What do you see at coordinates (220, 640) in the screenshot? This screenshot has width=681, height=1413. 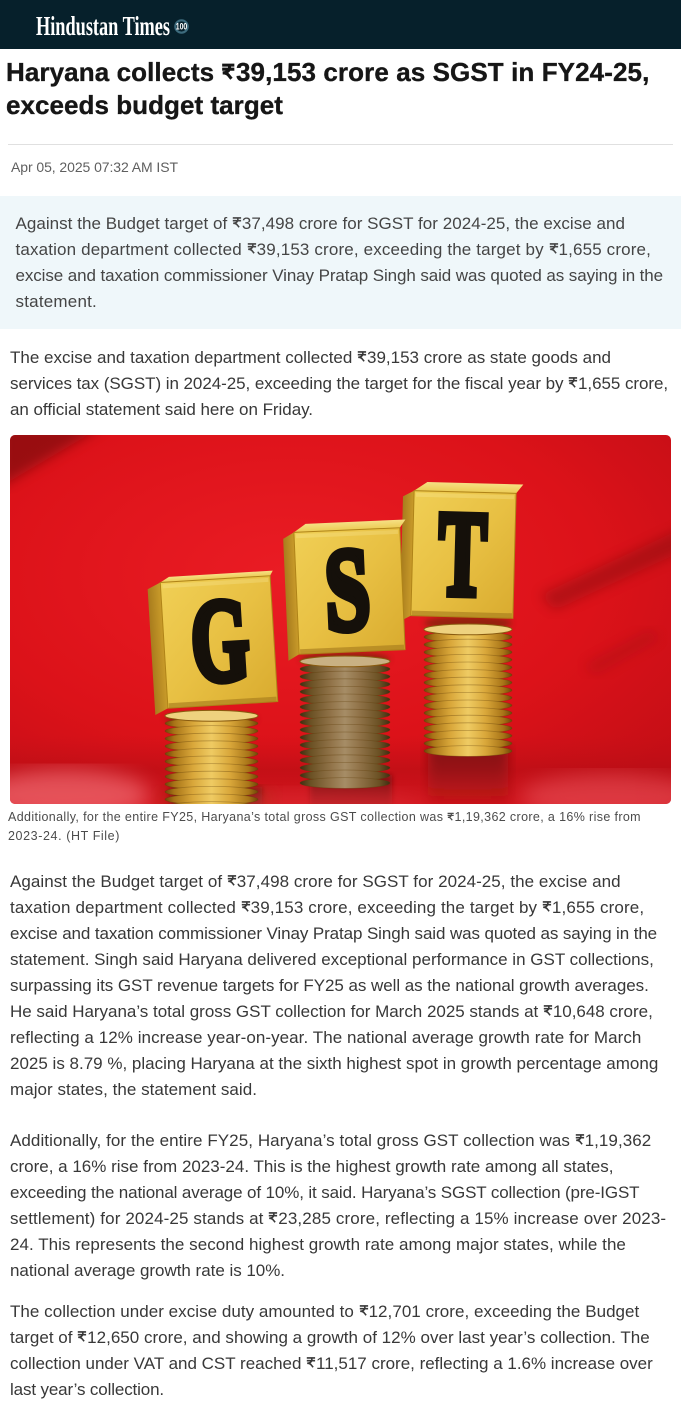 I see `svg-text: G` at bounding box center [220, 640].